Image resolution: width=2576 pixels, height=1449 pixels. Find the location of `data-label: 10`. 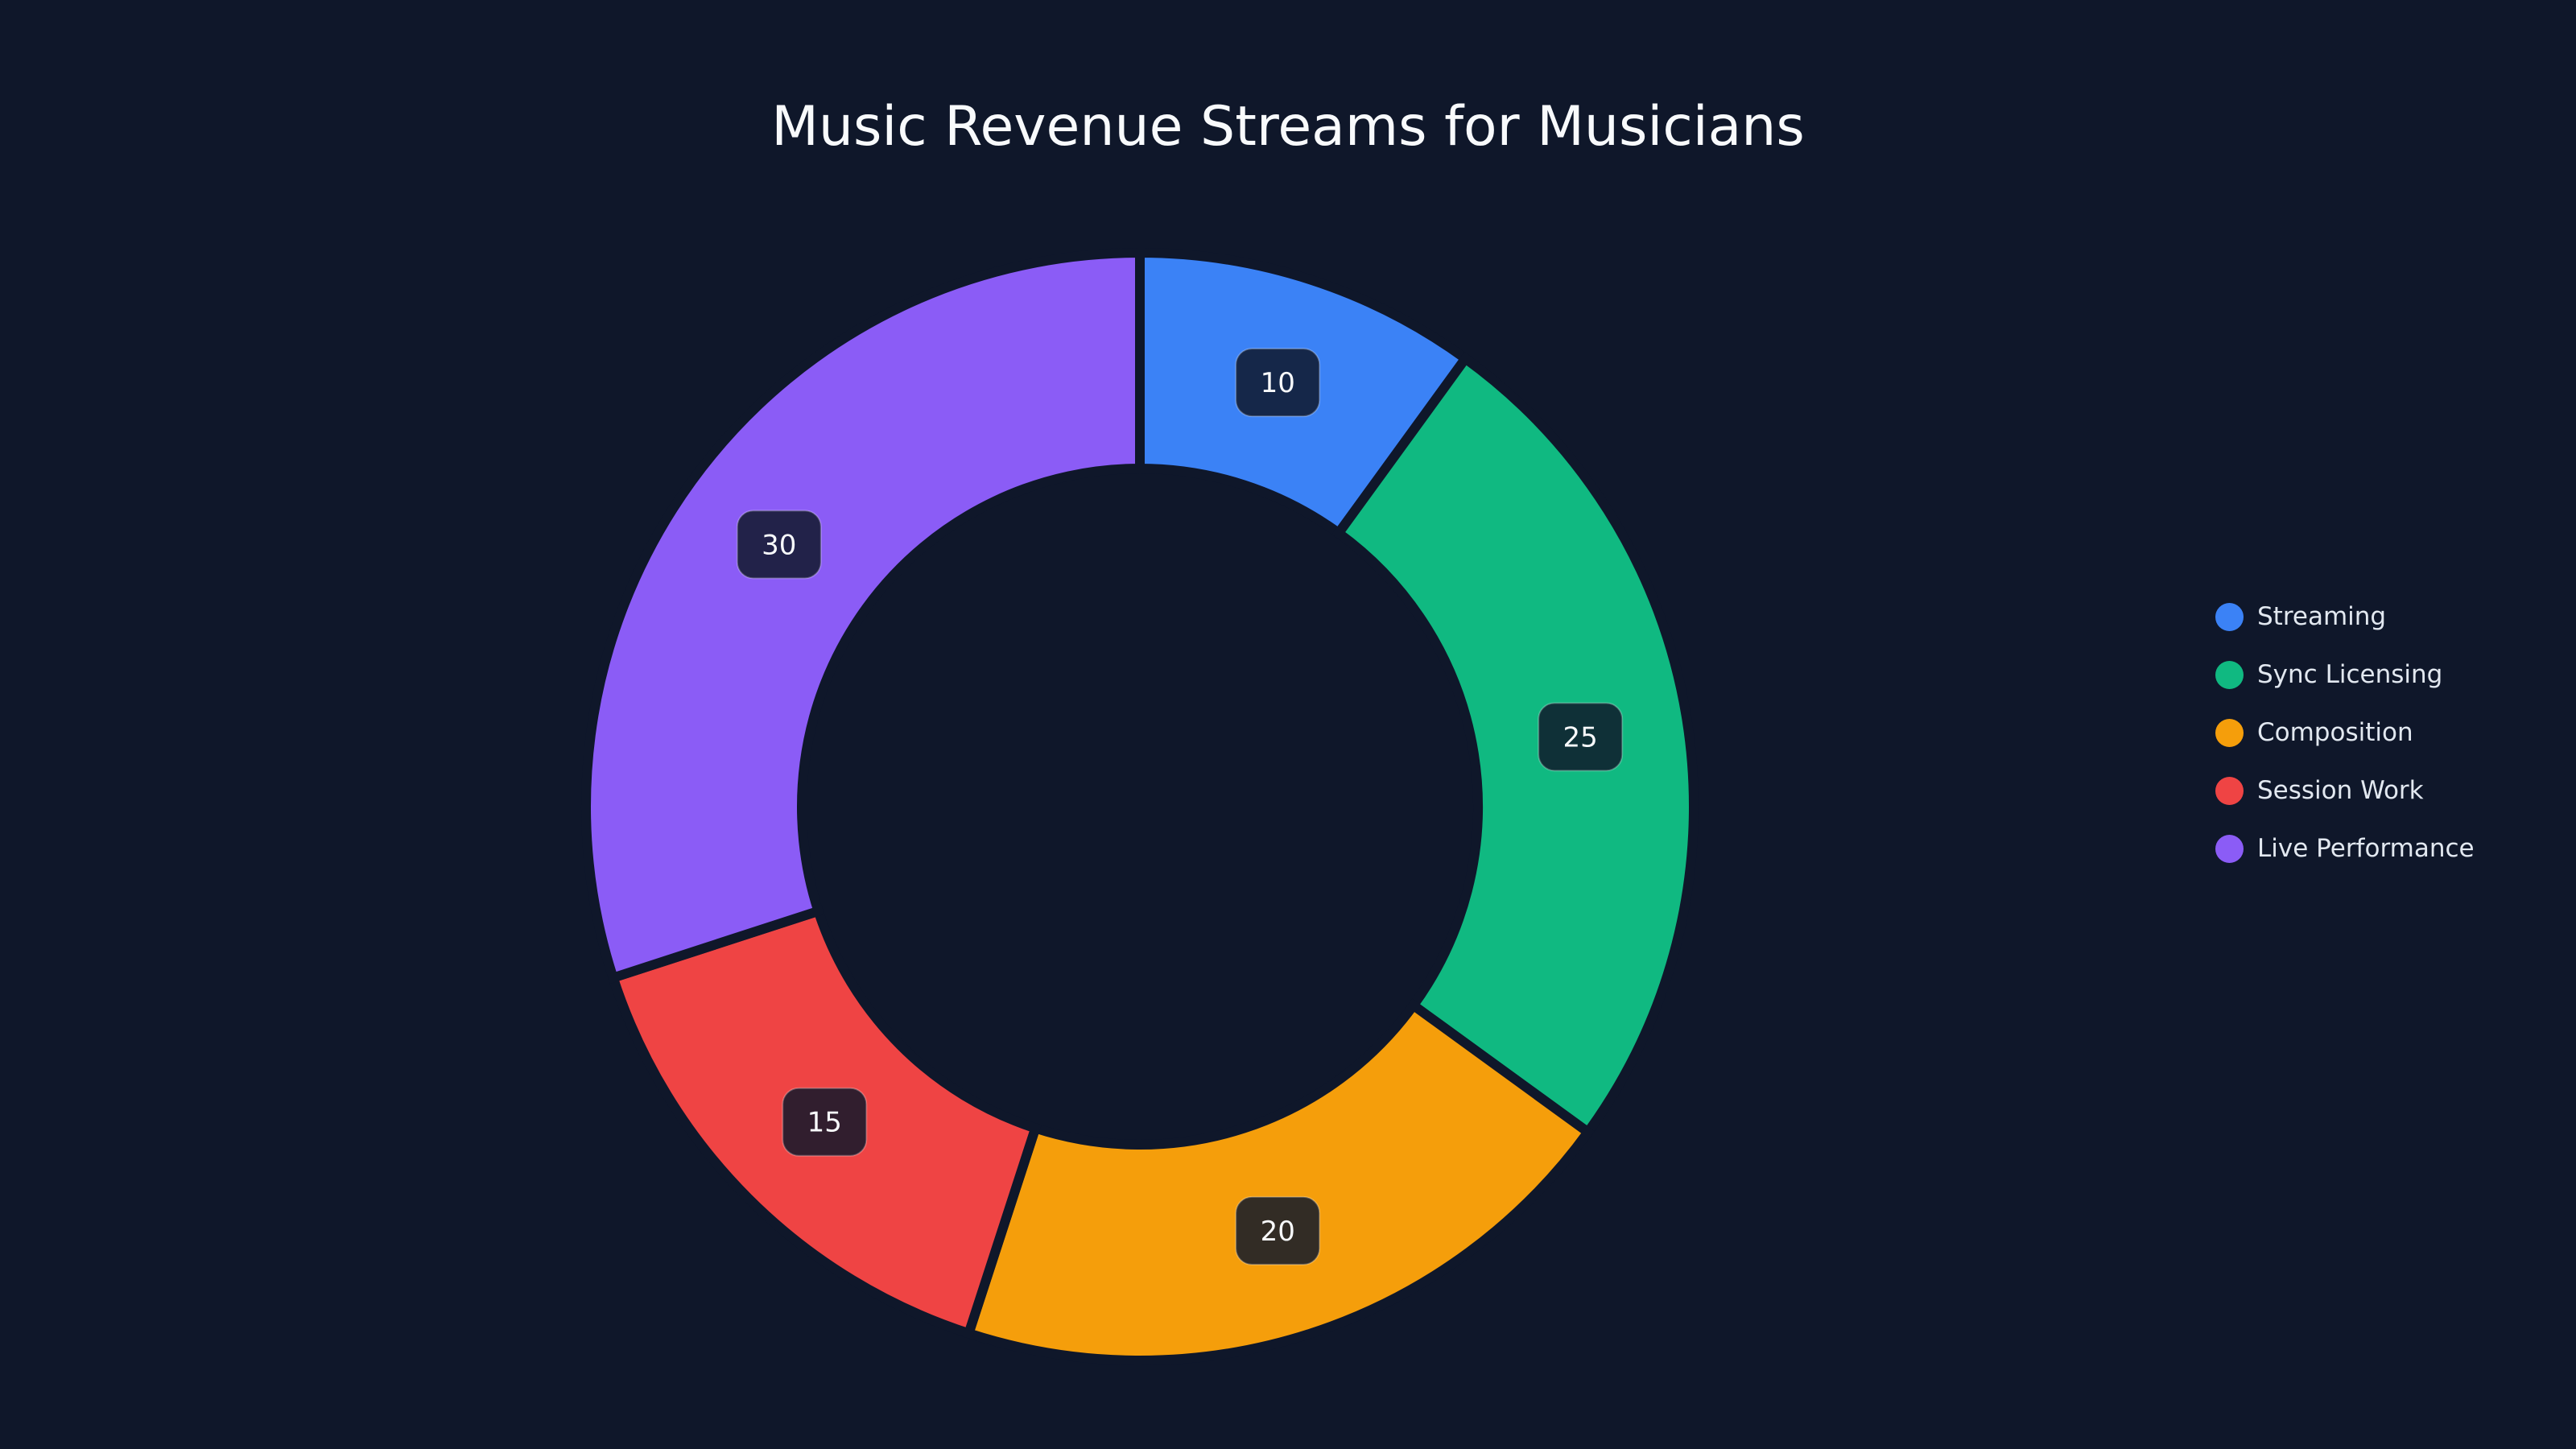

data-label: 10 is located at coordinates (1278, 383).